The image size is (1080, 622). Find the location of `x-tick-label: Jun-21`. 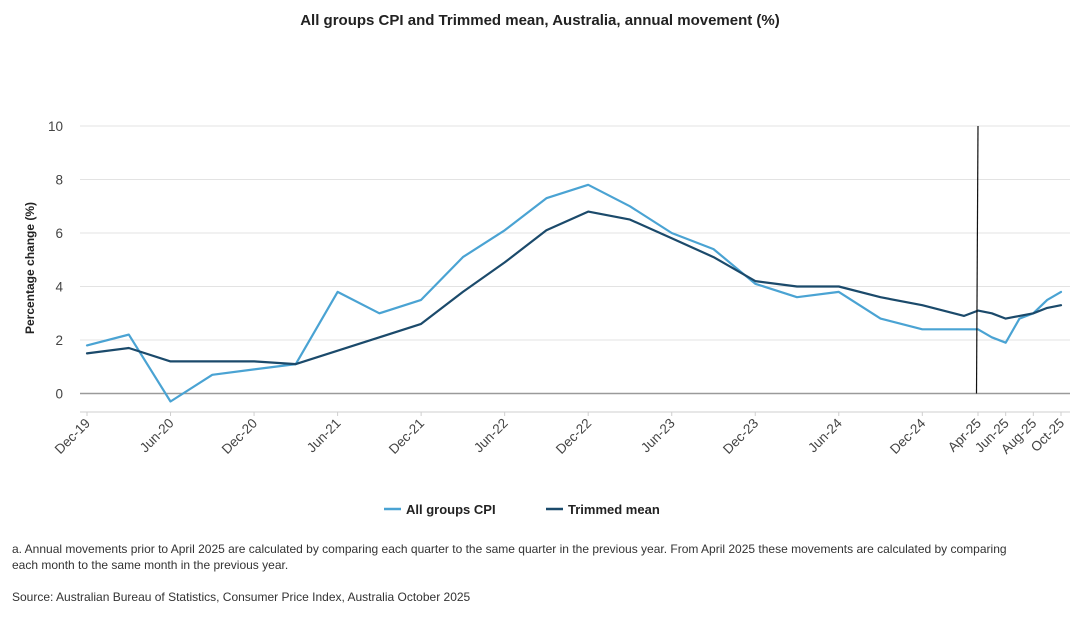

x-tick-label: Jun-21 is located at coordinates (324, 436).